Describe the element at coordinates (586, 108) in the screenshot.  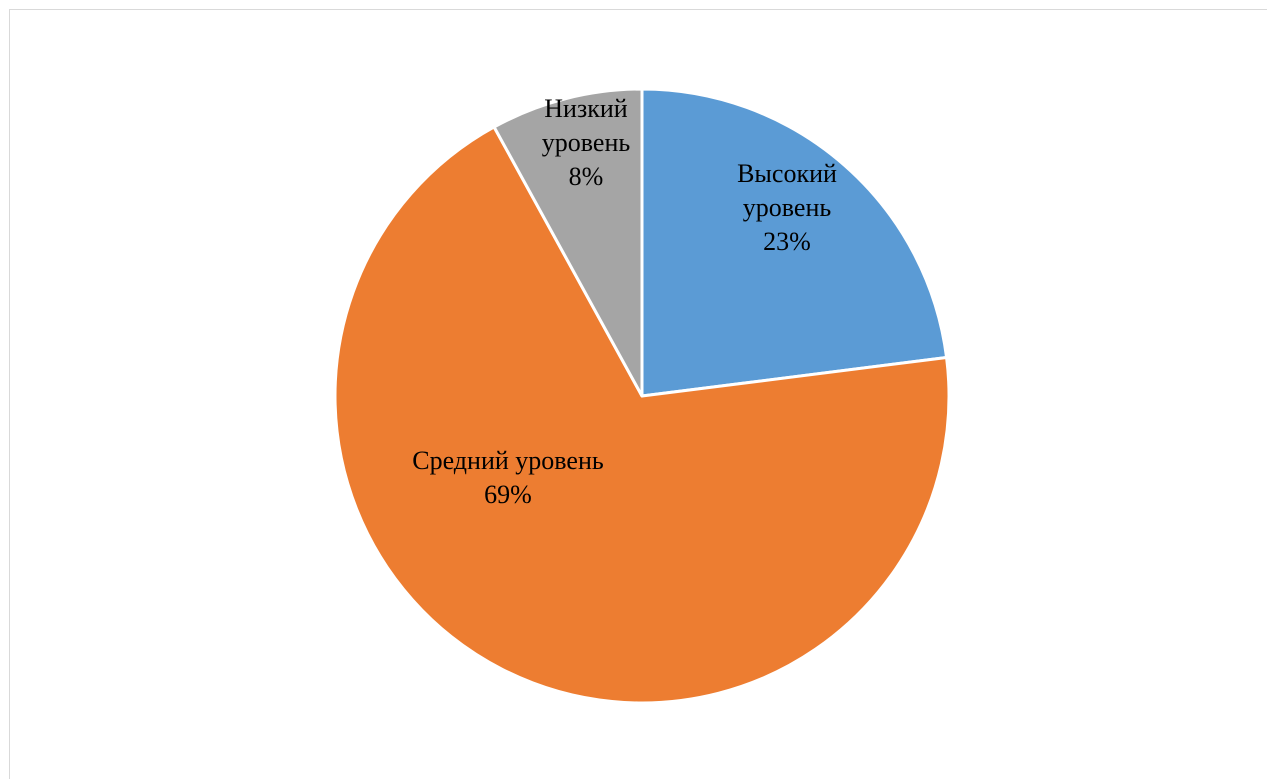
I see `slice-label-line: Низкий` at that location.